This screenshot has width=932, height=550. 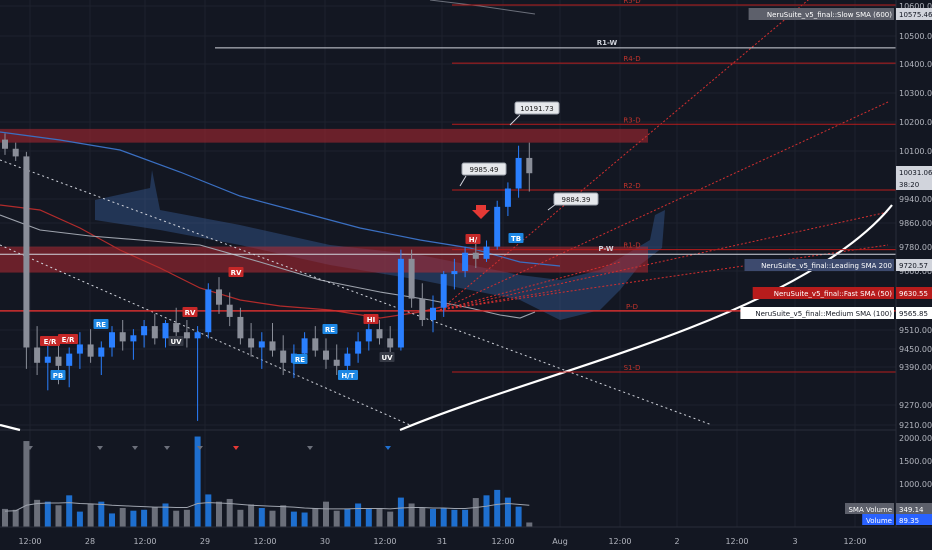 I want to click on price-axis-tick: 9270.00, so click(x=915, y=405).